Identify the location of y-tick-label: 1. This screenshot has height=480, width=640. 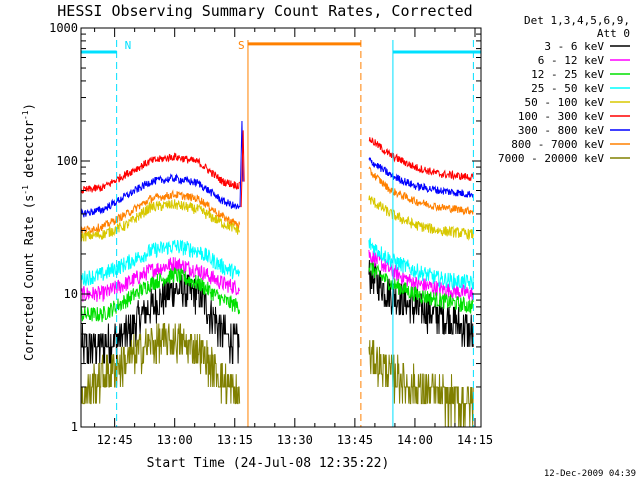
(74, 427).